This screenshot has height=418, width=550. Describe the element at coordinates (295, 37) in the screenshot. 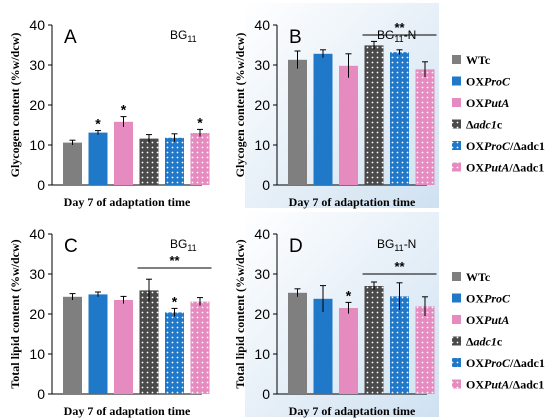

I see `panel-letter: B` at that location.